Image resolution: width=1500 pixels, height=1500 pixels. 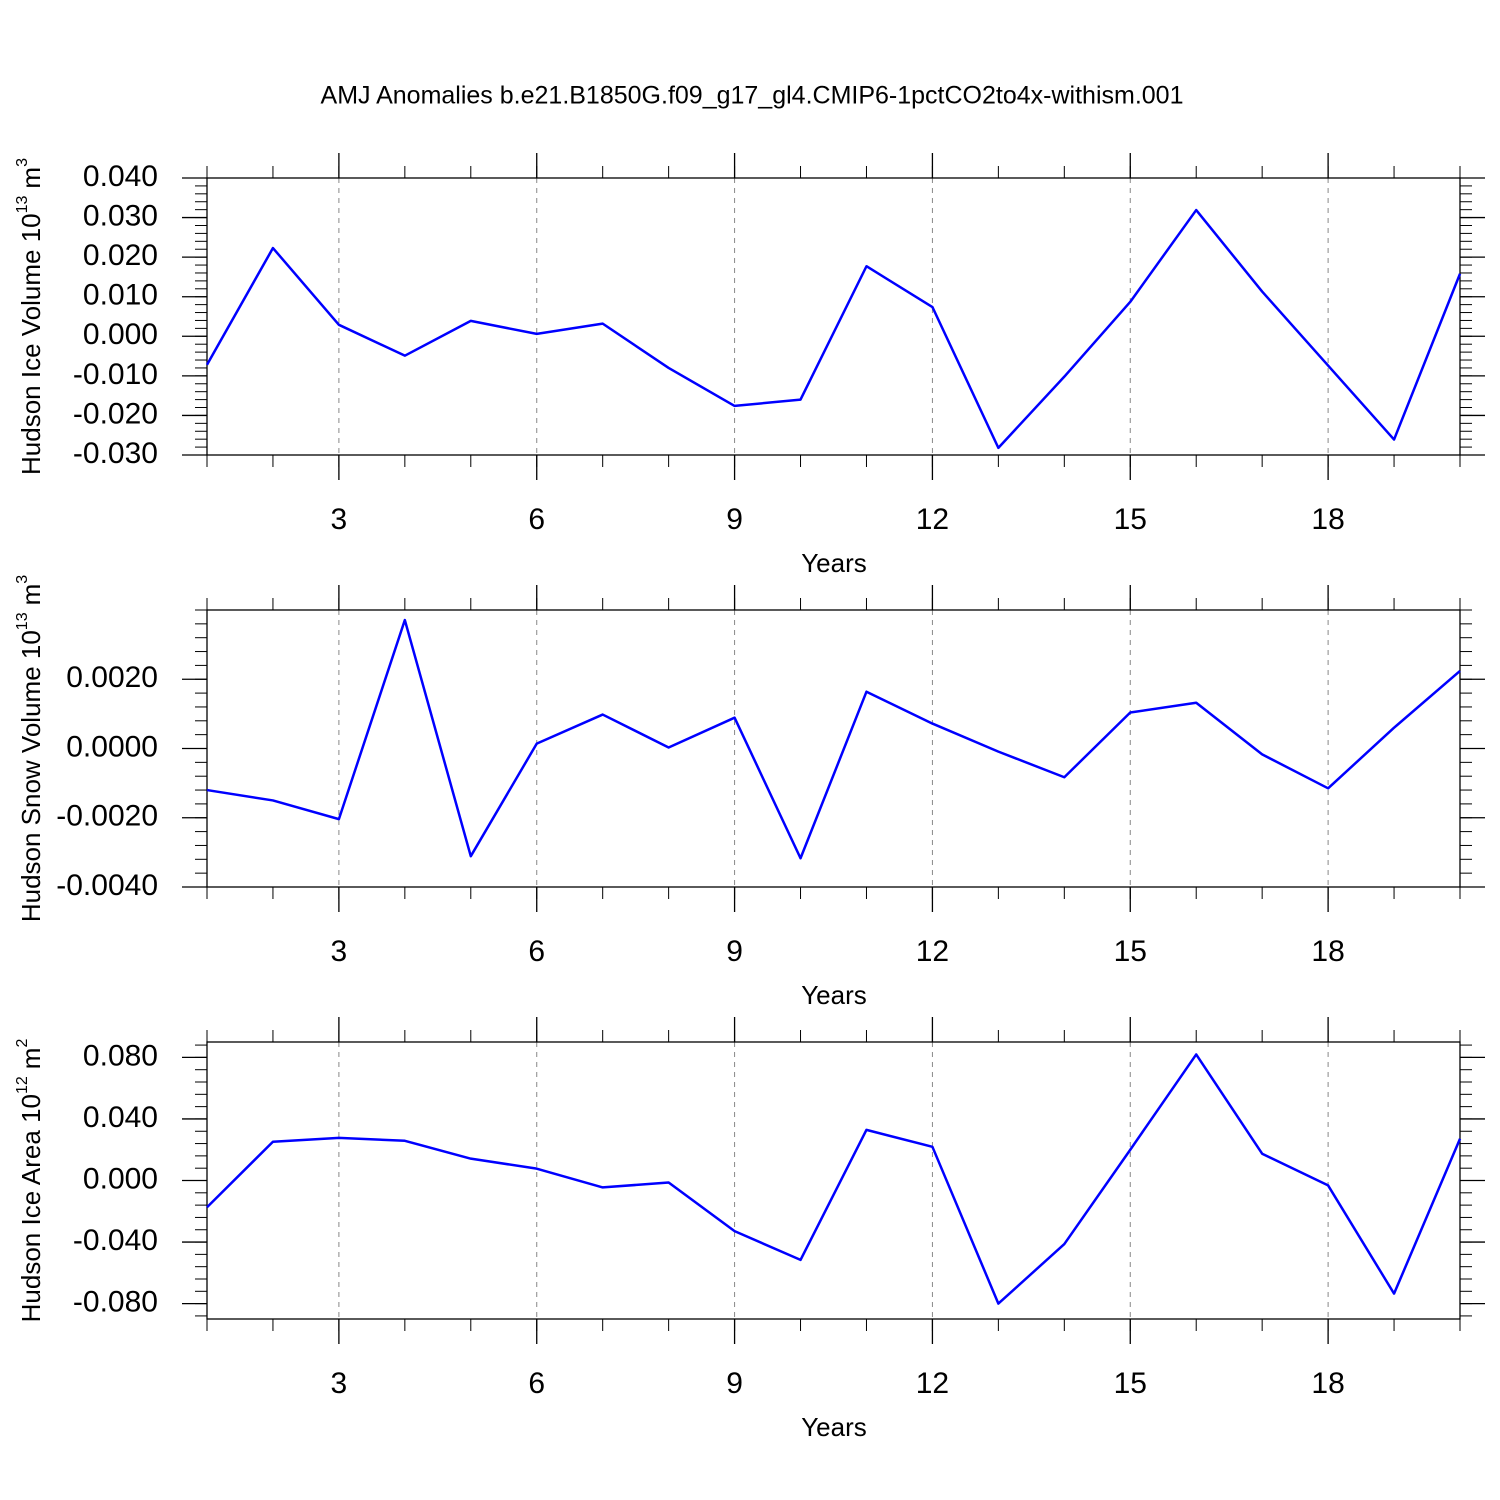 What do you see at coordinates (120, 295) in the screenshot?
I see `y-tick-label: 0.010` at bounding box center [120, 295].